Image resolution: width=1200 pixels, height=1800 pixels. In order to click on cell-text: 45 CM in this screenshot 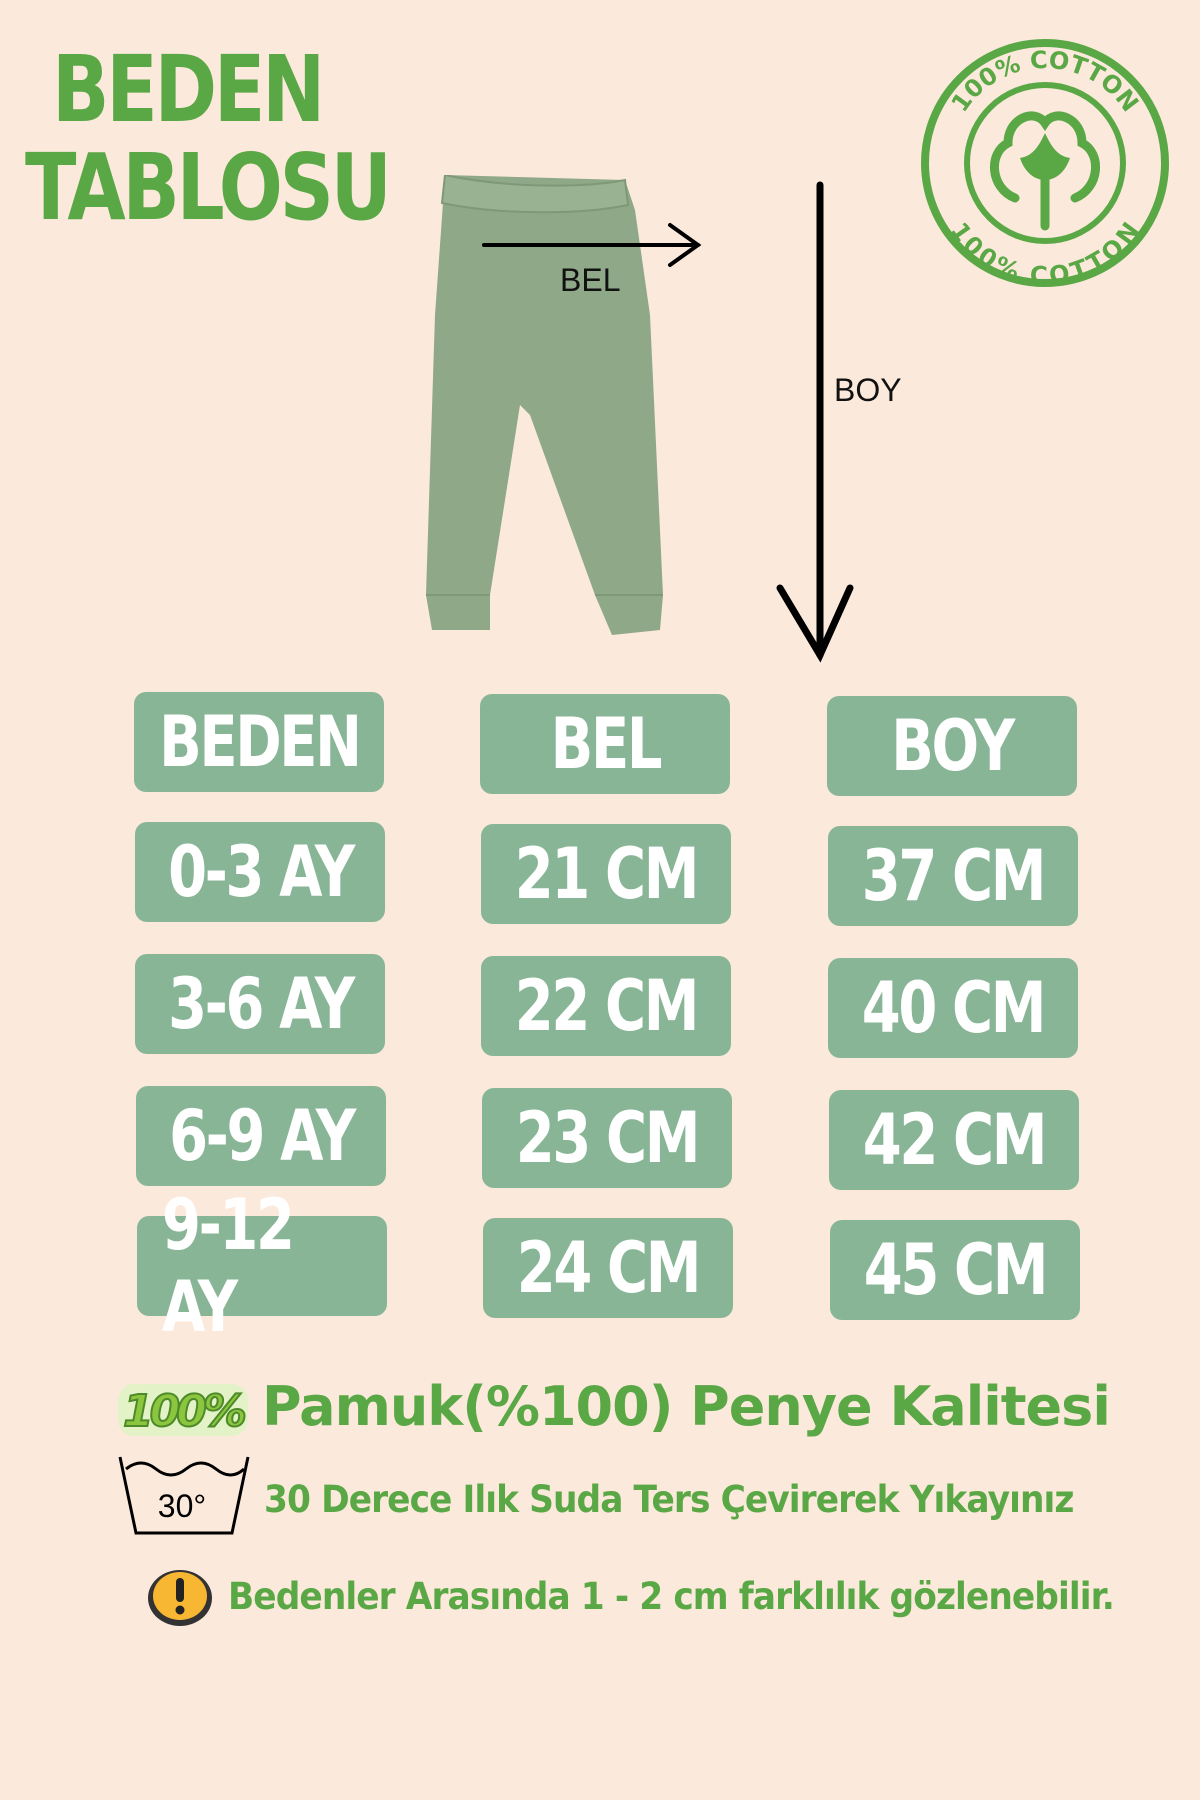, I will do `click(956, 1270)`.